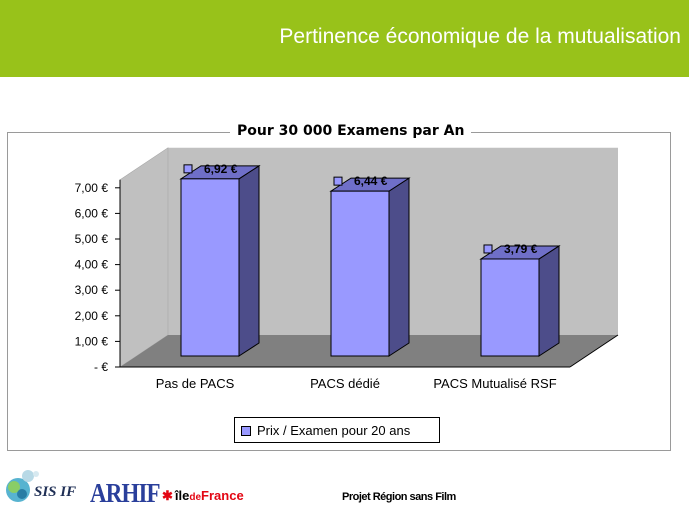  Describe the element at coordinates (221, 169) in the screenshot. I see `data-label: 6,92 €` at that location.